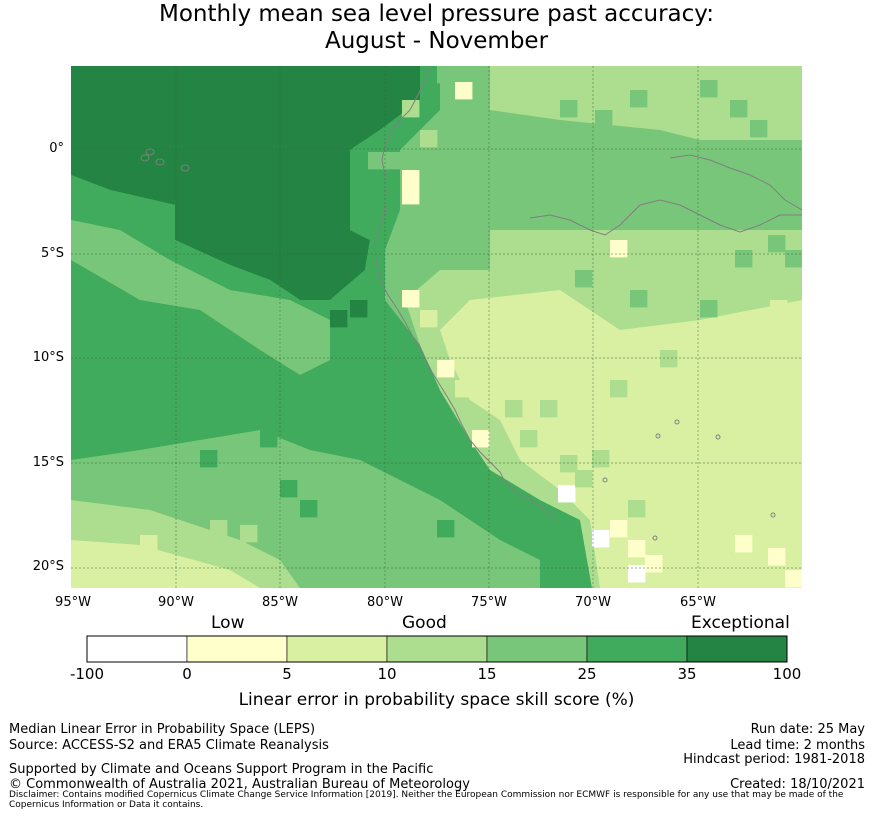 Image resolution: width=873 pixels, height=816 pixels. Describe the element at coordinates (593, 602) in the screenshot. I see `lon-label-70w: 70°W` at that location.